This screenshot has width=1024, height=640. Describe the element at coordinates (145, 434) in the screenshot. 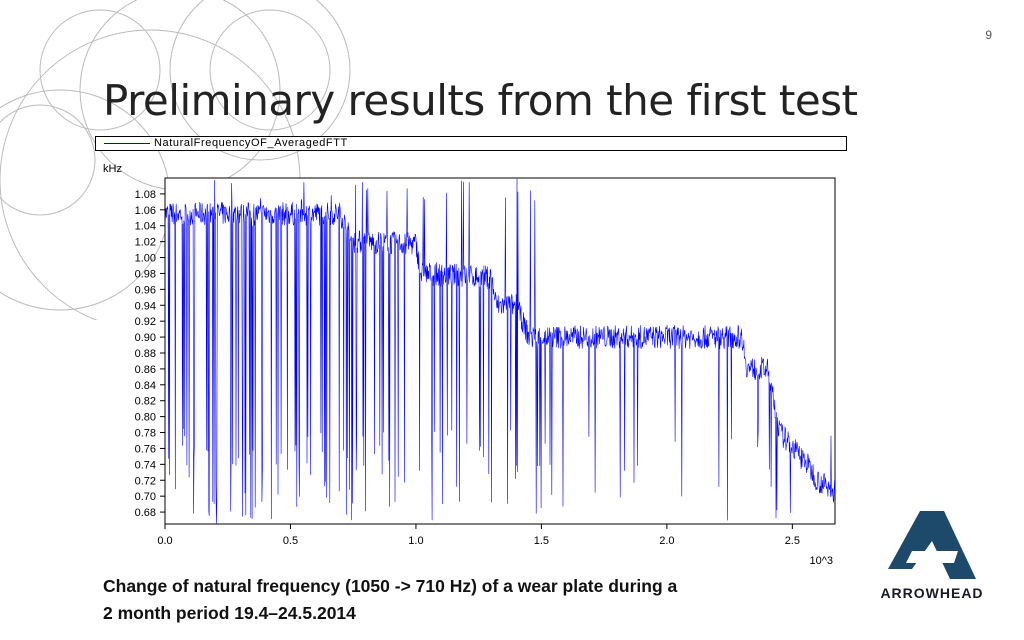

I see `y-tick-label: 0.78` at that location.